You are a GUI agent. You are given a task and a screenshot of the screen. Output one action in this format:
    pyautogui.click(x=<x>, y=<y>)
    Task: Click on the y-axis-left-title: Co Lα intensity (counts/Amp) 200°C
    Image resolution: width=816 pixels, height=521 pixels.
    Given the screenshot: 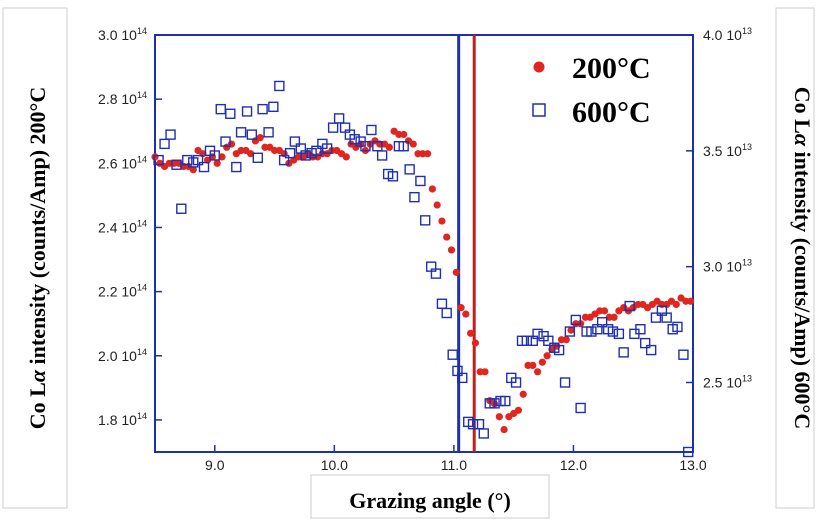 What is the action you would take?
    pyautogui.click(x=37, y=258)
    